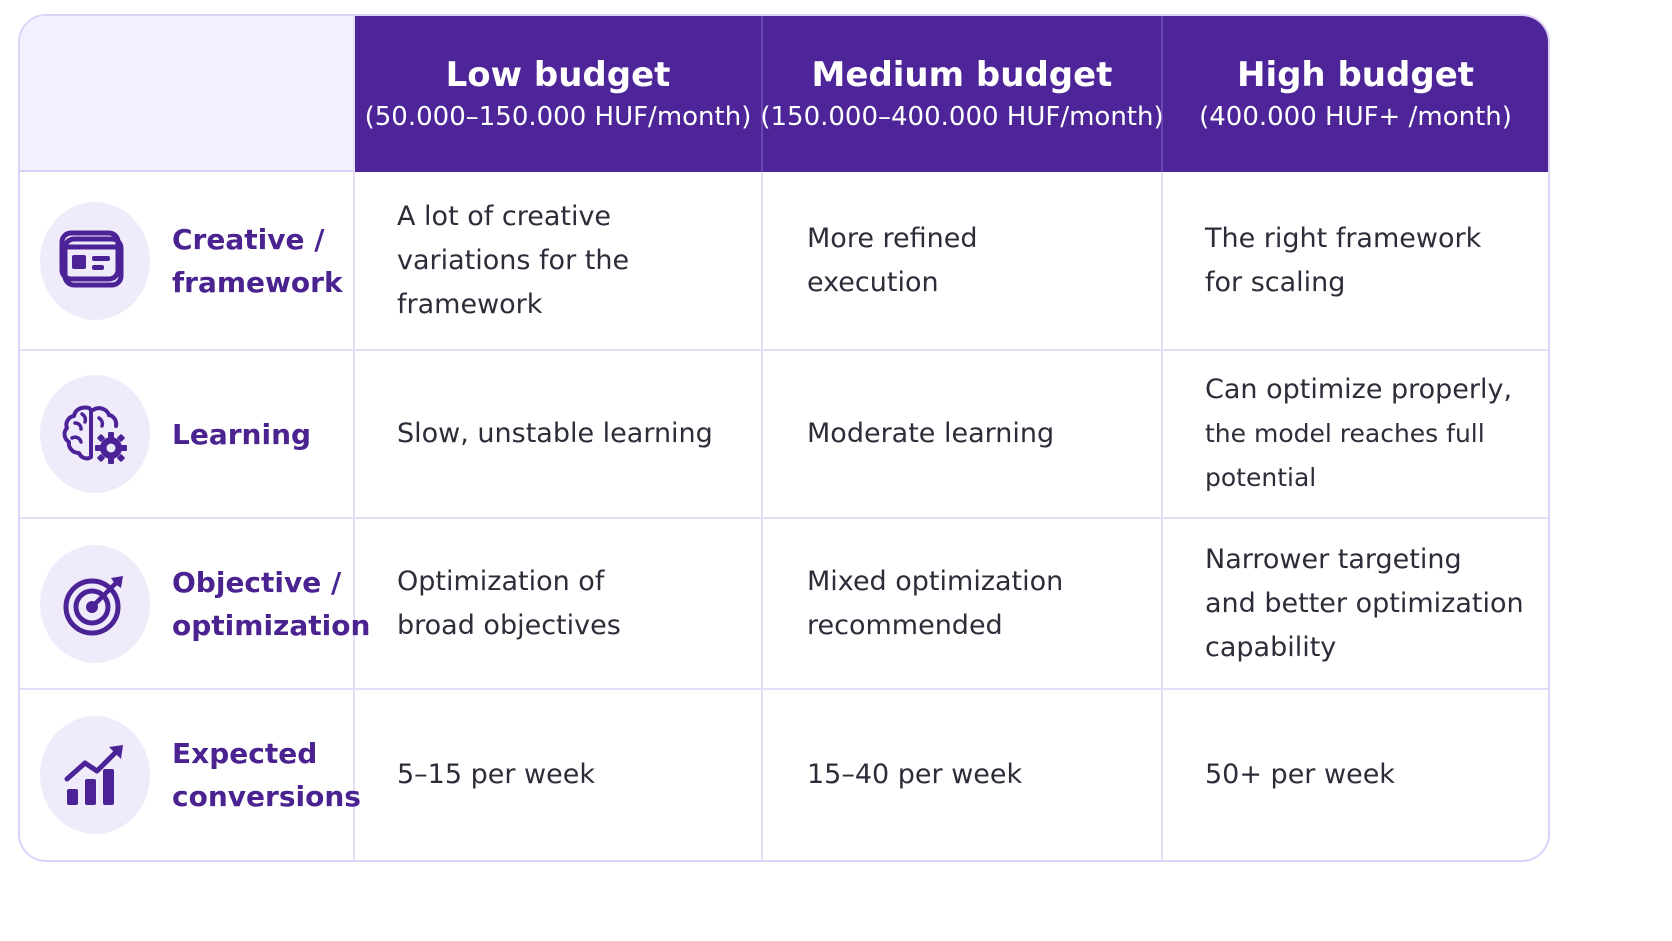 This screenshot has height=941, width=1672. I want to click on brain-gear-icon, so click(94, 434).